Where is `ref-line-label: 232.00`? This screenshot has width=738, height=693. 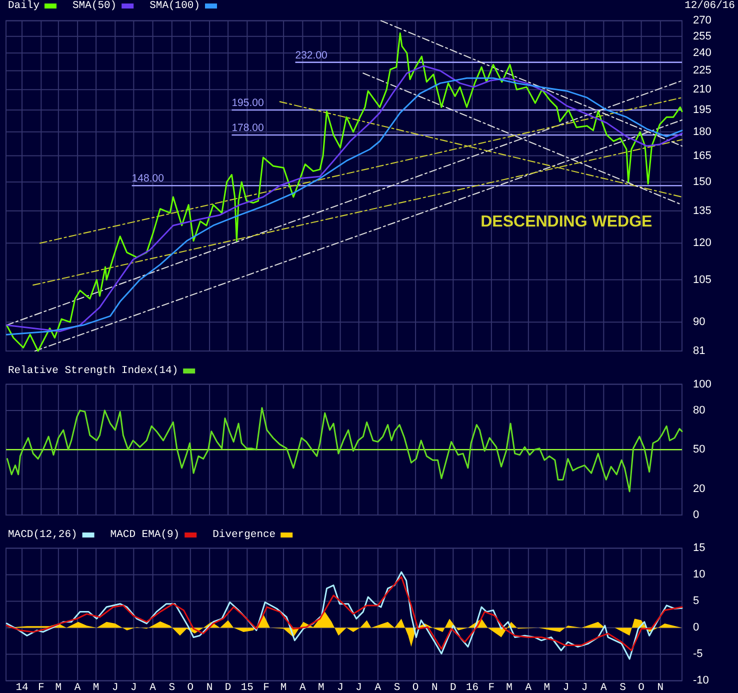
ref-line-label: 232.00 is located at coordinates (311, 55).